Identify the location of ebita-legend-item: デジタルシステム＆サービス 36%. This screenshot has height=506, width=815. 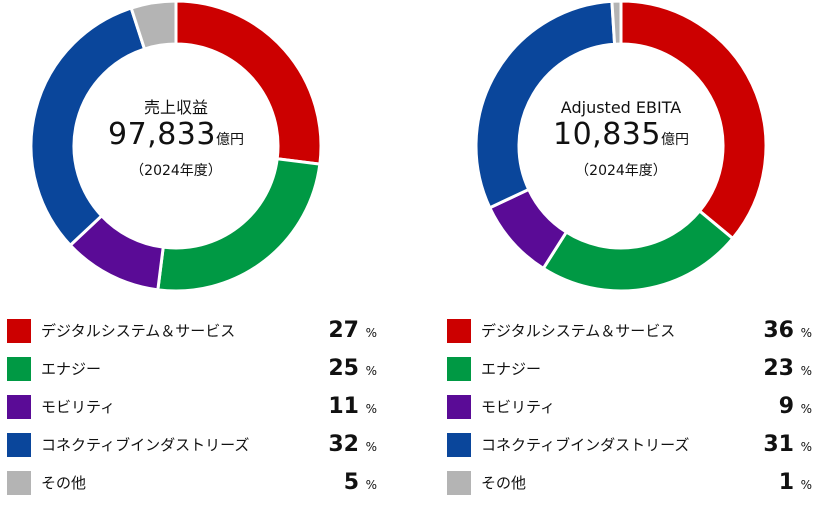
(629, 335).